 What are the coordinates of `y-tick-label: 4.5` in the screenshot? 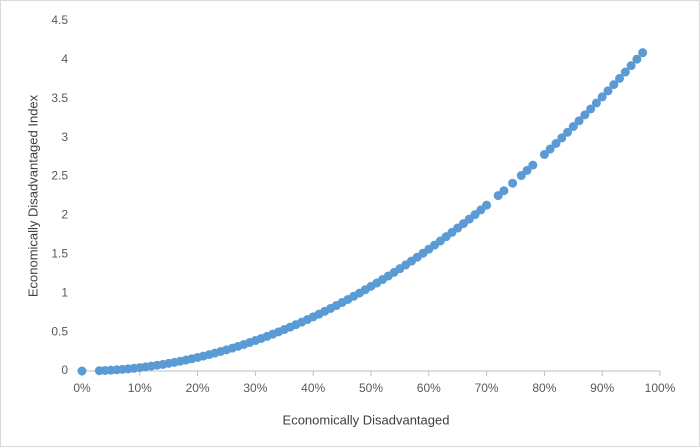 It's located at (59, 20).